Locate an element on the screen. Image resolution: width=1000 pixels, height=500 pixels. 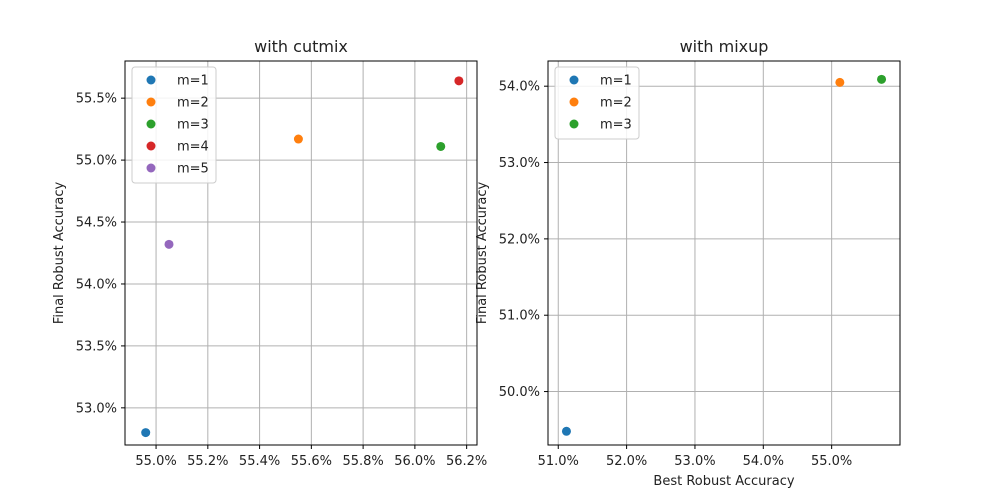
legend: m=1 m=2 m=3 m=4 m=5 is located at coordinates (174, 125).